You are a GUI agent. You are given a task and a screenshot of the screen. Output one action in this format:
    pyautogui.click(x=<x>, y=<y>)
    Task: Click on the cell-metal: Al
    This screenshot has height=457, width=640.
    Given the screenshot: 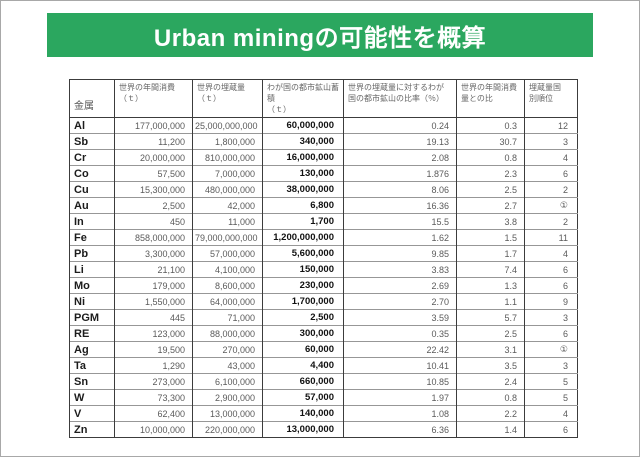 What is the action you would take?
    pyautogui.click(x=92, y=125)
    